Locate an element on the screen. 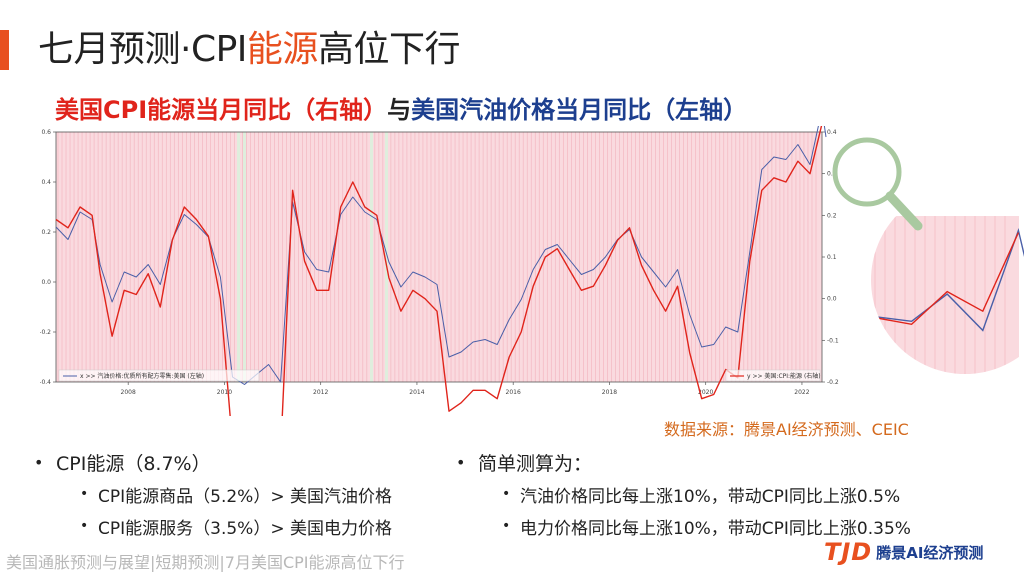  subtitle-cpi-energy: 美国CPI能源当月同比（右轴） is located at coordinates (221, 110).